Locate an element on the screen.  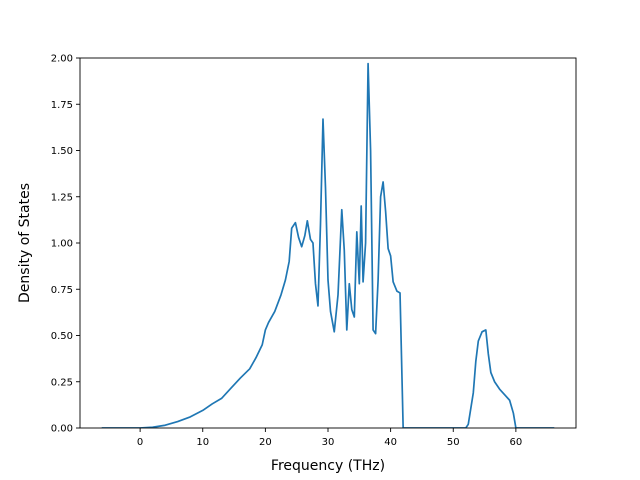
y-tick-label: 1.75 is located at coordinates (62, 105).